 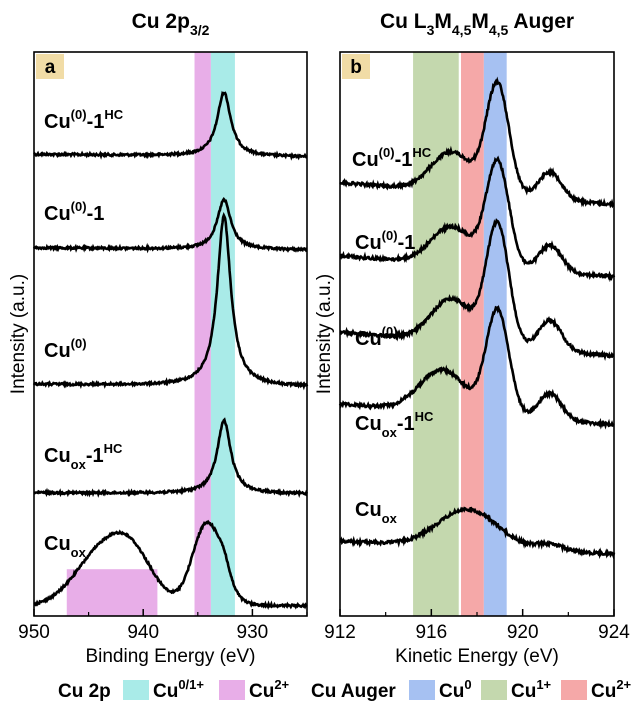 I want to click on title-base: Cu L, so click(x=403, y=21).